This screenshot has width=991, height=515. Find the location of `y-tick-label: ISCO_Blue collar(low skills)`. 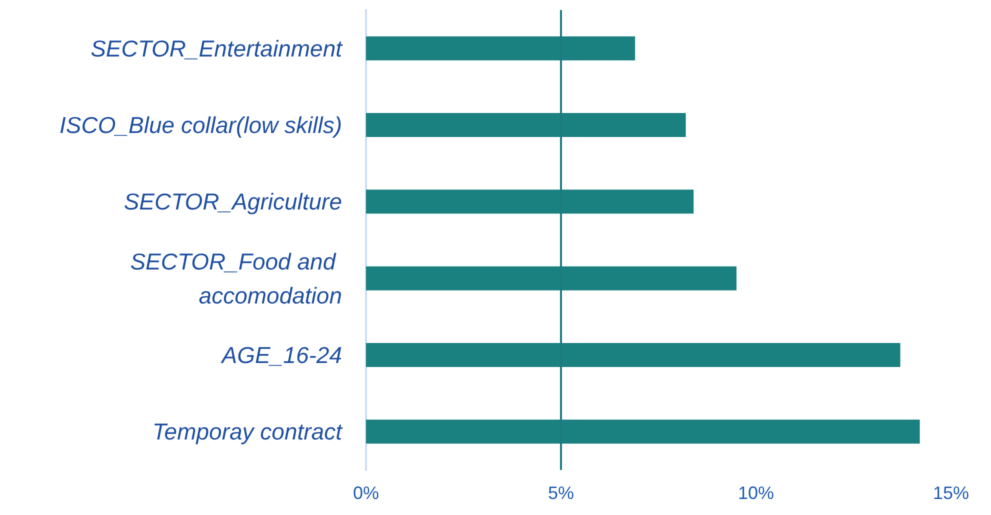

y-tick-label: ISCO_Blue collar(low skills) is located at coordinates (201, 125).